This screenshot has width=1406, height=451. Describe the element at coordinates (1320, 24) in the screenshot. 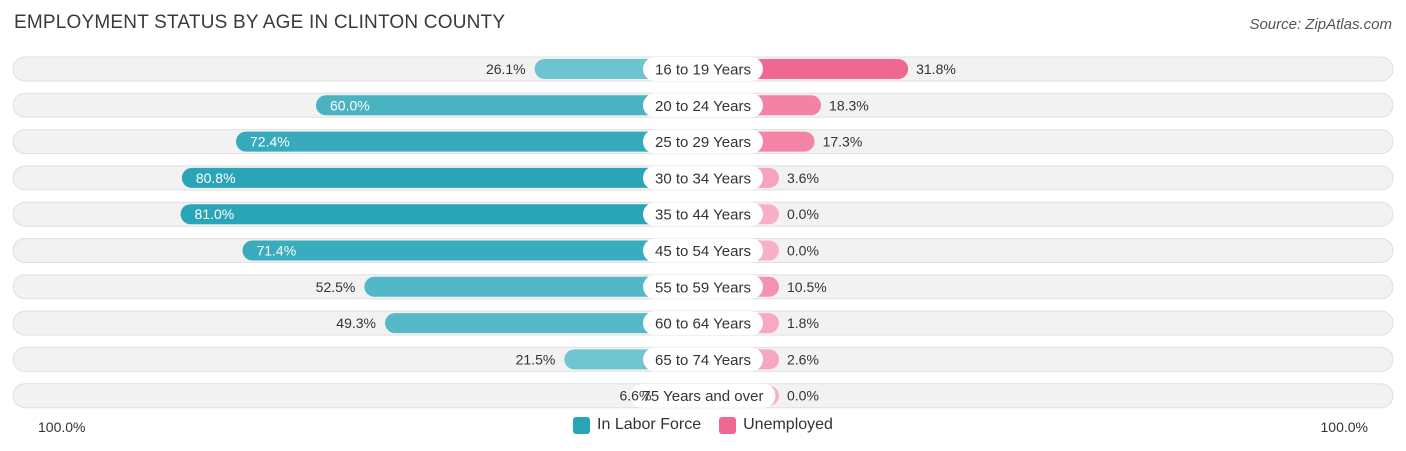

I see `chart-source: Source: ZipAtlas.com` at that location.